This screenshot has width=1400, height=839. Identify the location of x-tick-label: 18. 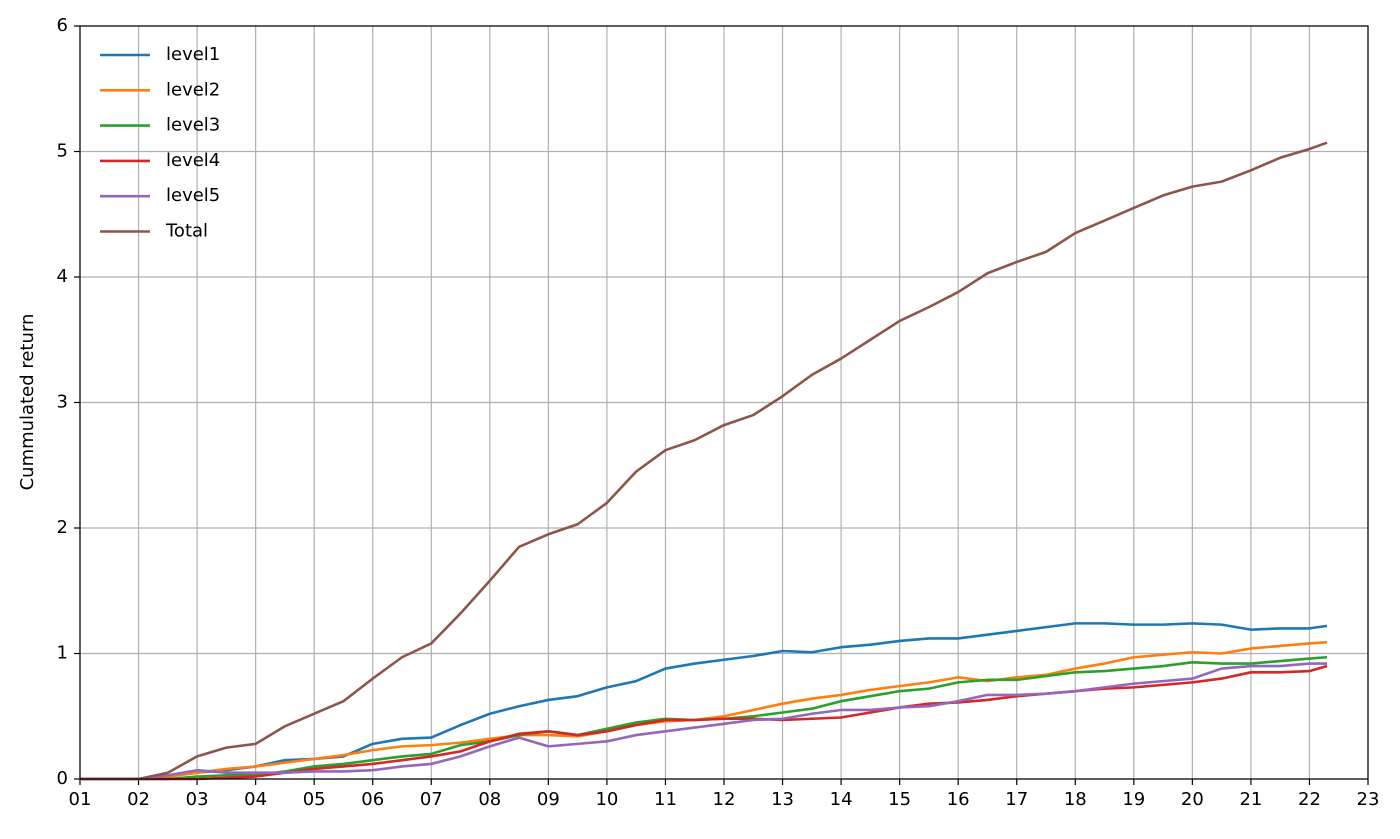
(1075, 799).